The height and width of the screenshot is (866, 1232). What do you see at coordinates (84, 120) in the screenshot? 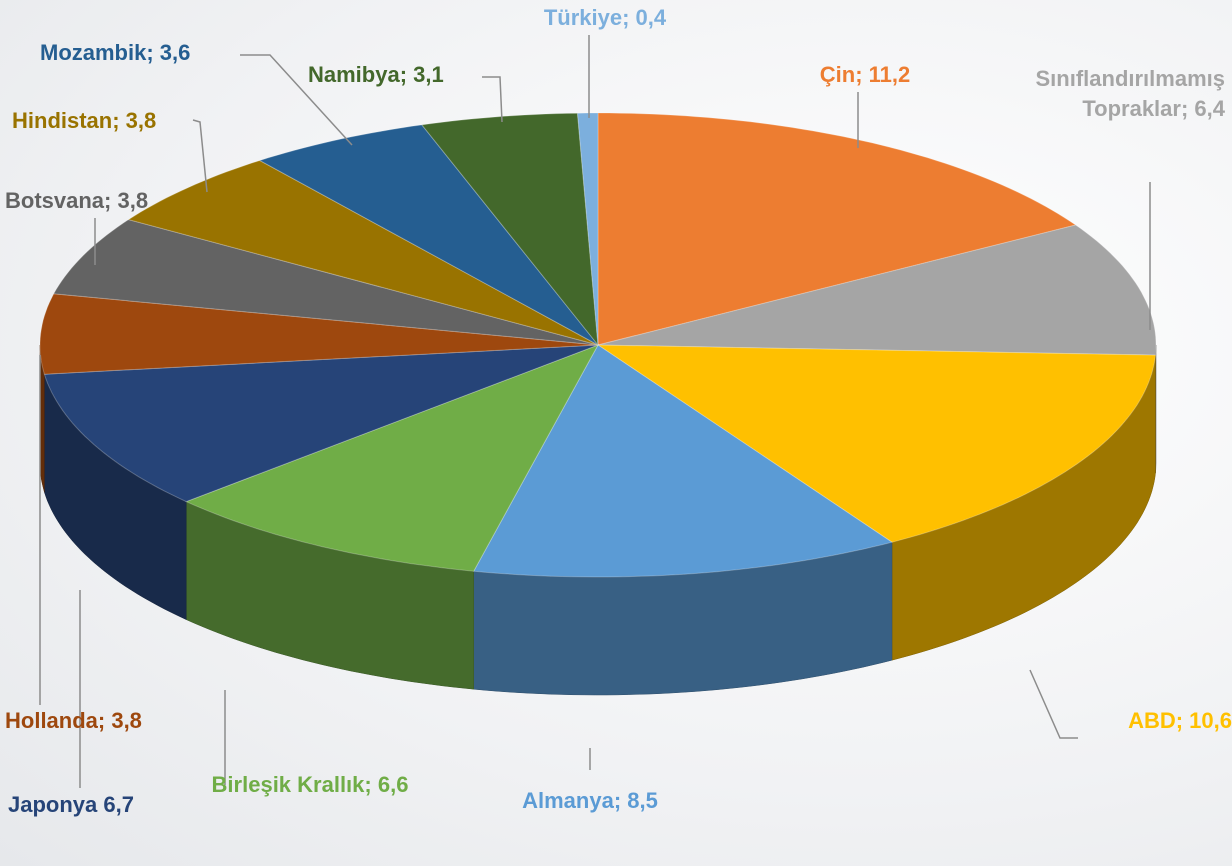
I see `data-label: Hindistan; 3,8` at bounding box center [84, 120].